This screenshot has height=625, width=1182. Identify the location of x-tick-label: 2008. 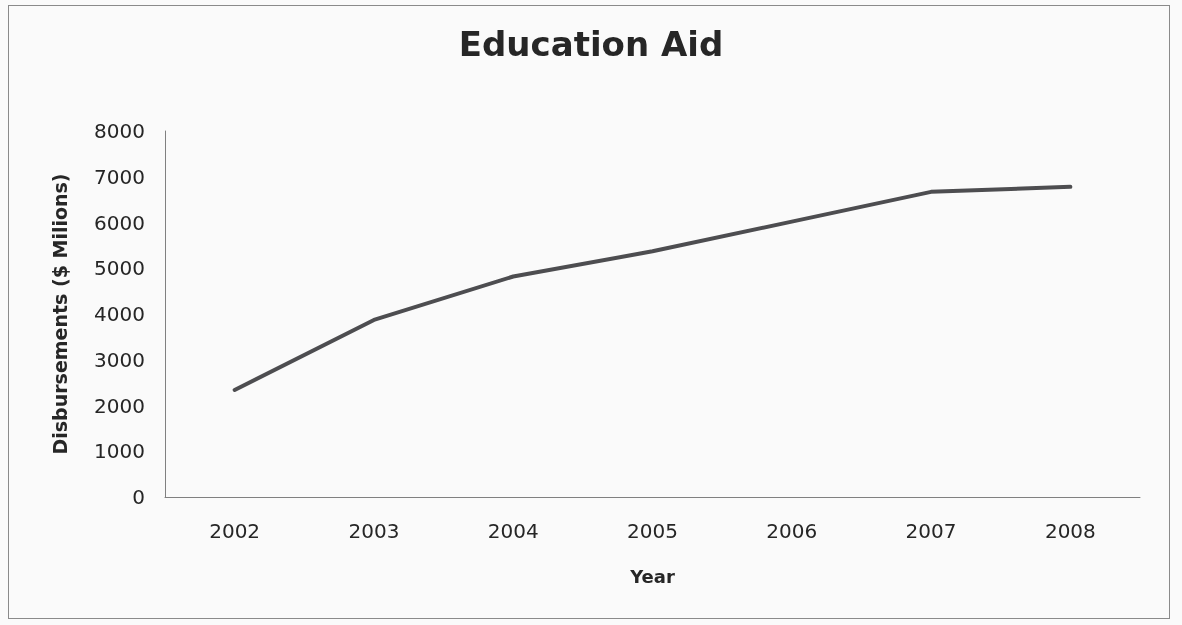
(1070, 531).